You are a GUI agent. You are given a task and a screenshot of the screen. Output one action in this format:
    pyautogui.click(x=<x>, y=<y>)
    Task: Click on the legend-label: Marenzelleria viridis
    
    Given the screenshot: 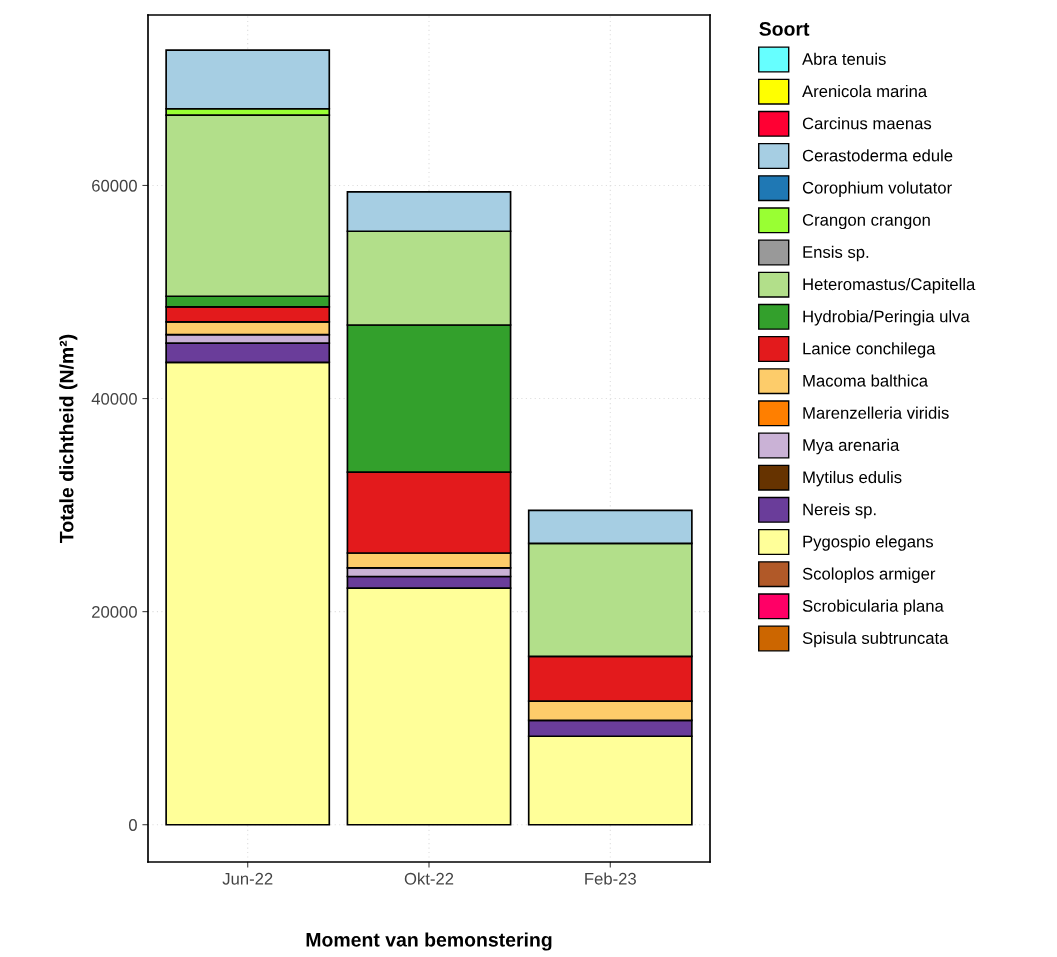 What is the action you would take?
    pyautogui.click(x=876, y=412)
    